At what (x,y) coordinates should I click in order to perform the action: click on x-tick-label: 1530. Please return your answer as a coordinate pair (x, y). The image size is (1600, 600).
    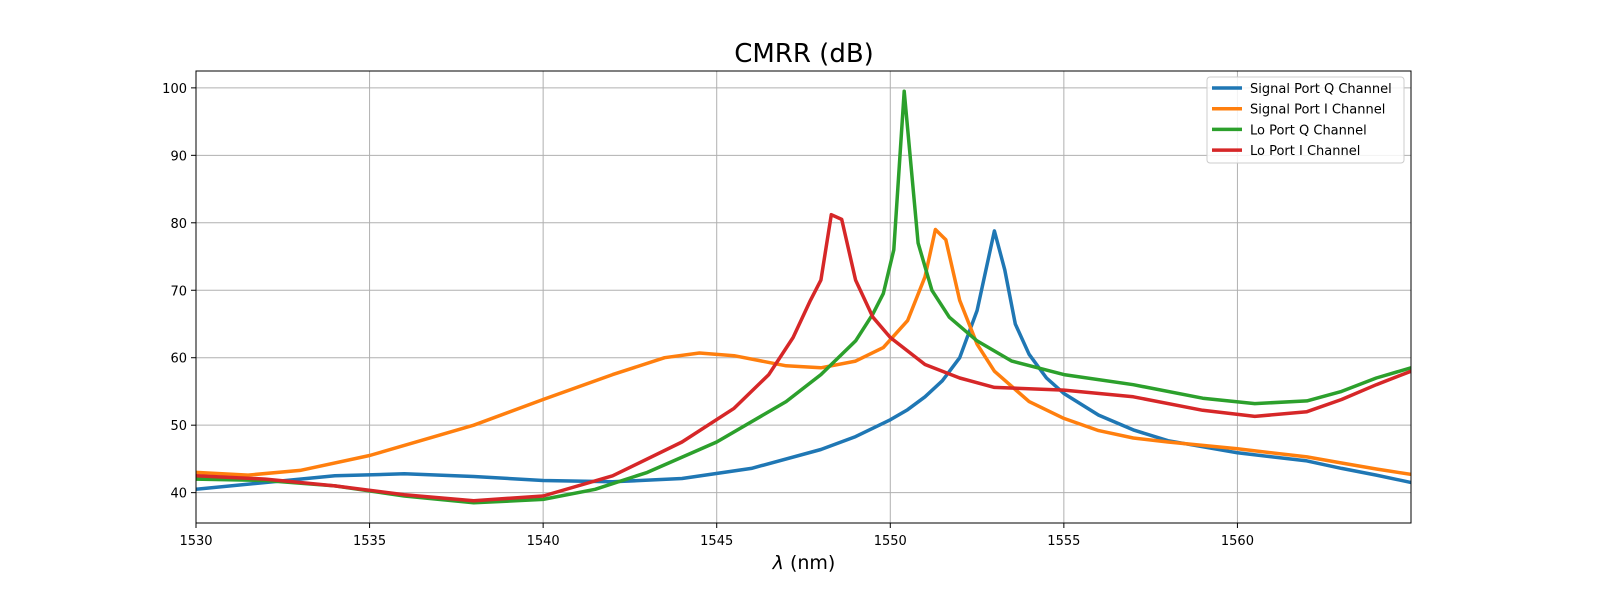
    Looking at the image, I should click on (195, 541).